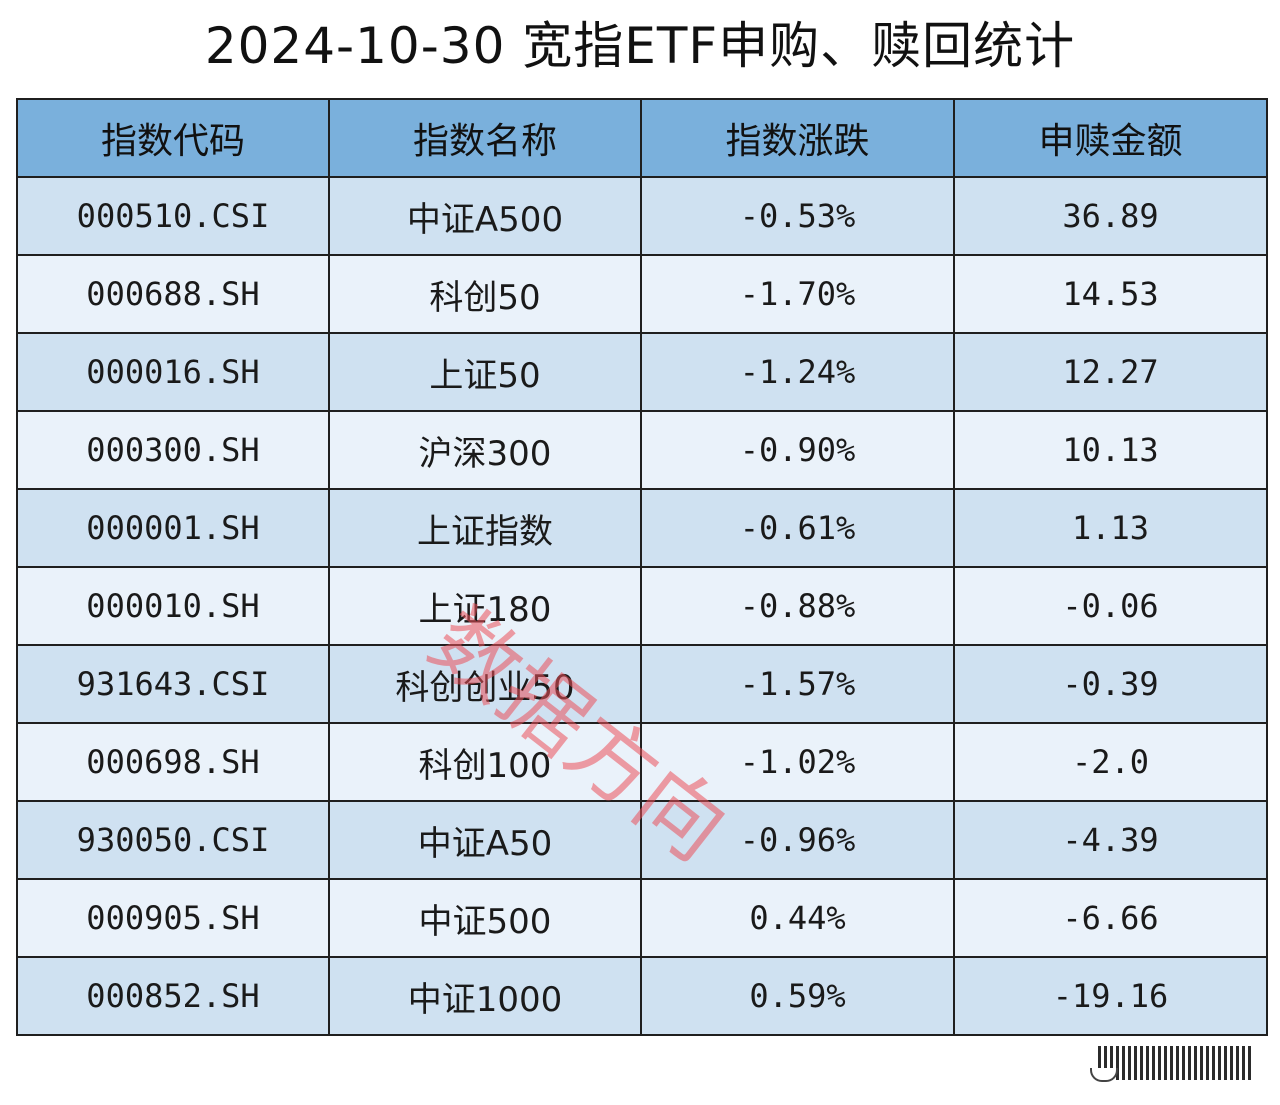  What do you see at coordinates (1110, 840) in the screenshot?
I see `cell-amount: -4.39` at bounding box center [1110, 840].